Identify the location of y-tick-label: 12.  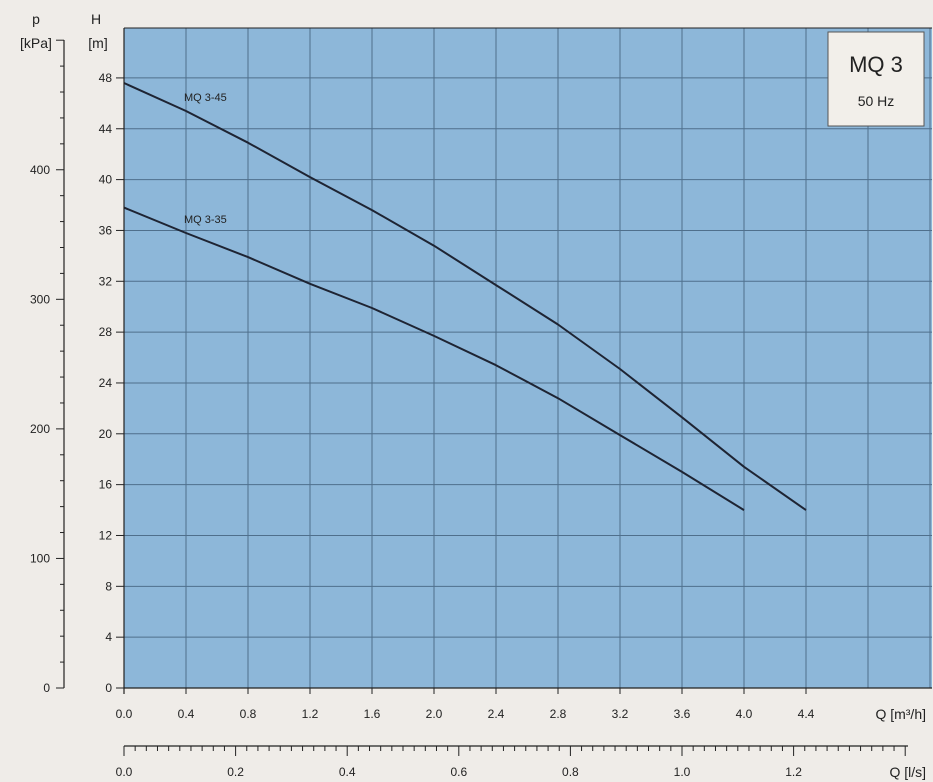
(106, 535).